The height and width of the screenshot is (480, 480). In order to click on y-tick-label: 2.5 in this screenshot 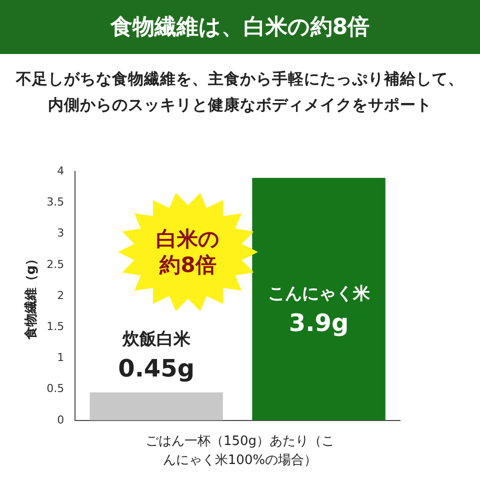, I will do `click(55, 264)`.